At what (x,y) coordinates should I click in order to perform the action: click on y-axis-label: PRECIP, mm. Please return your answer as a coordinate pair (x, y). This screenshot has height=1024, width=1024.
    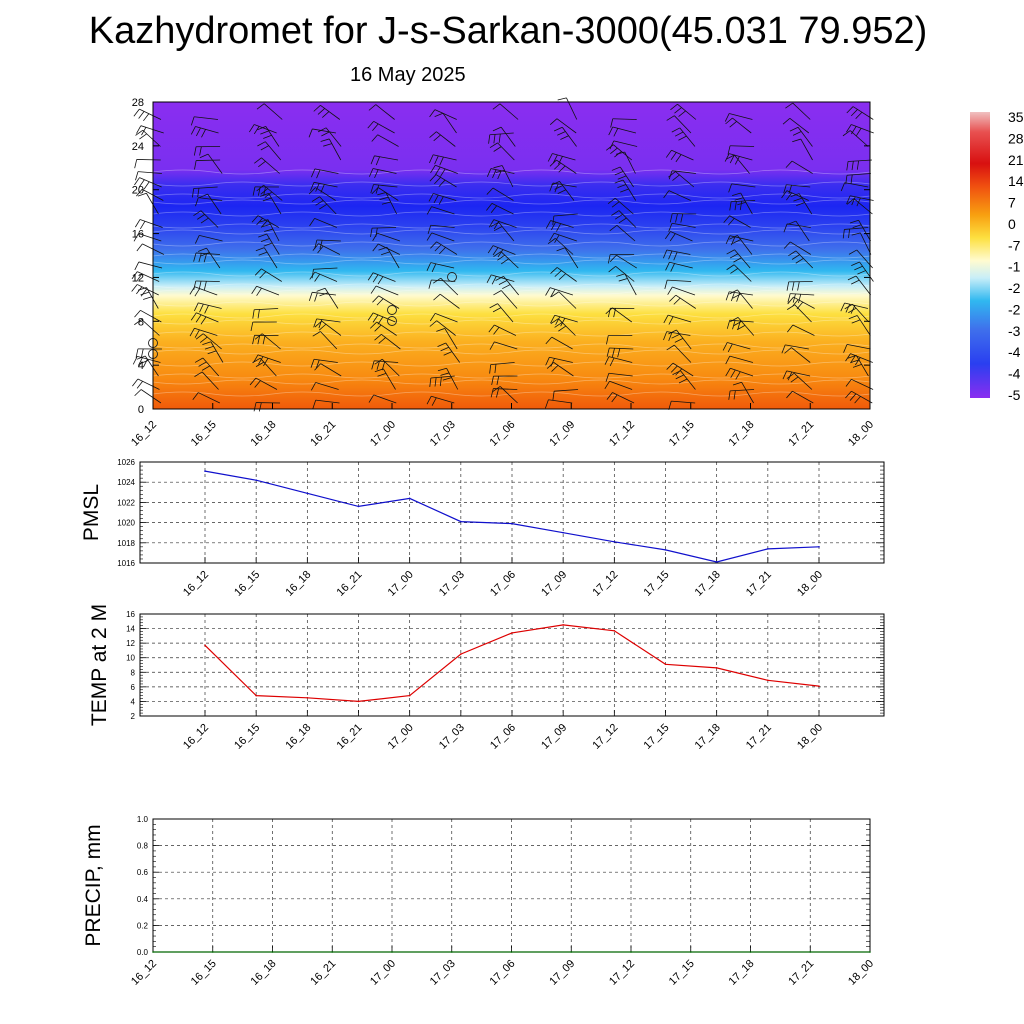
    Looking at the image, I should click on (93, 885).